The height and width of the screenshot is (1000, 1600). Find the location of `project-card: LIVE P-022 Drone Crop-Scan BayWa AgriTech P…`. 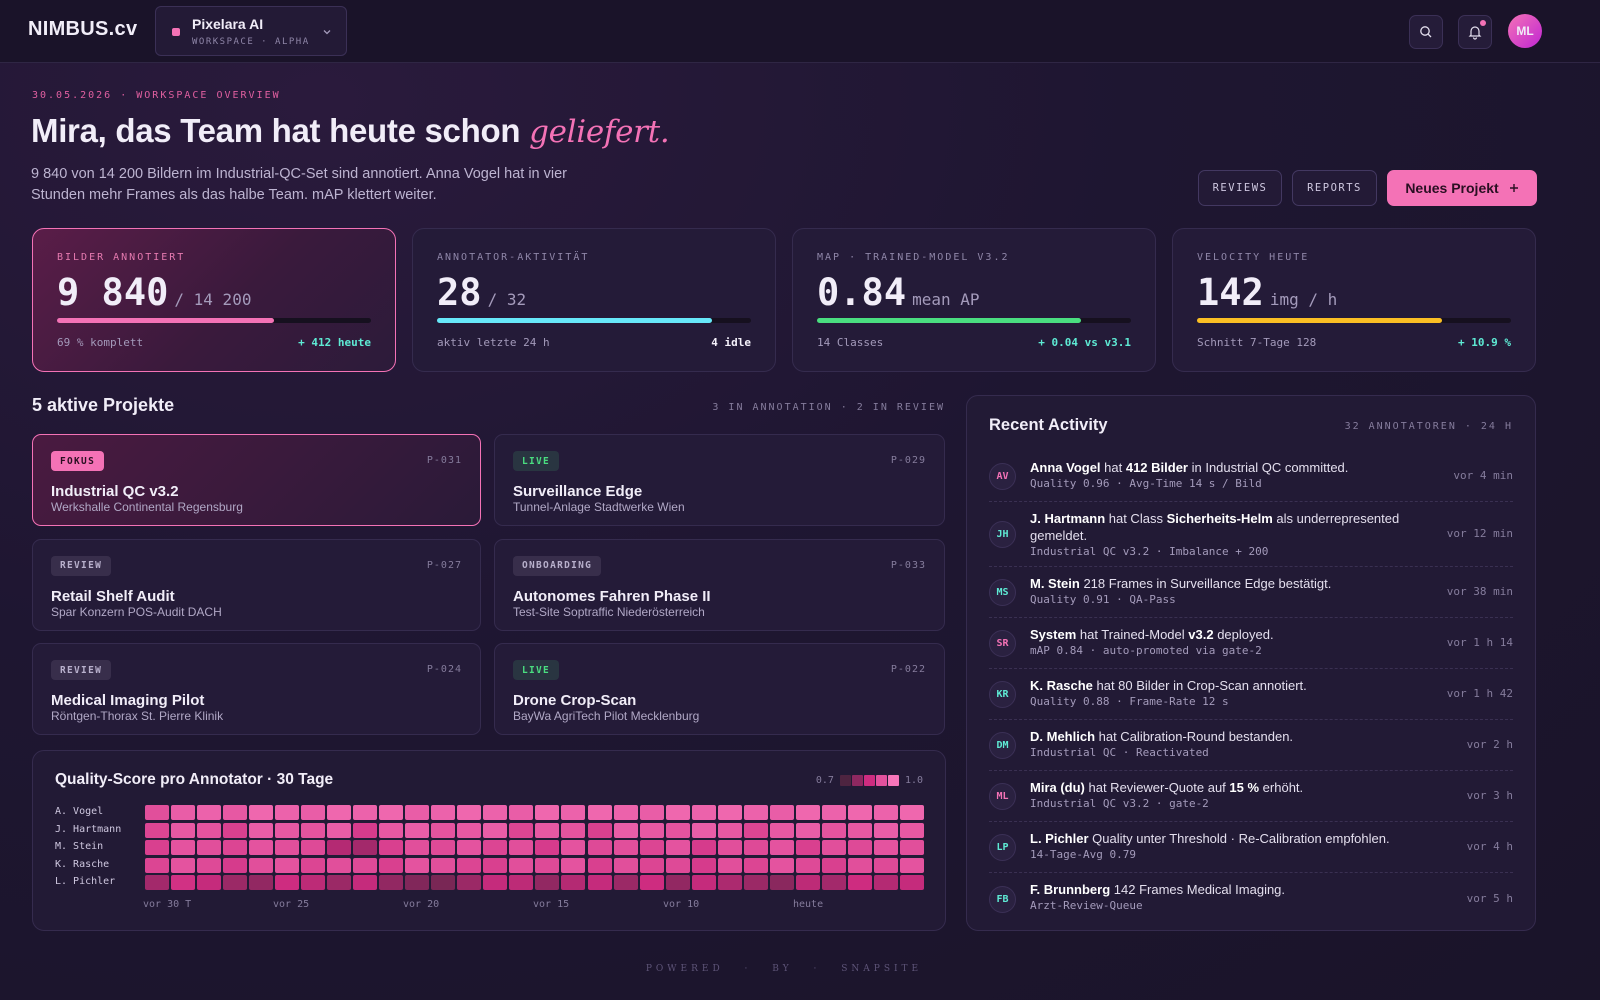

project-card: LIVE P-022 Drone Crop-Scan BayWa AgriTech P… is located at coordinates (719, 689).